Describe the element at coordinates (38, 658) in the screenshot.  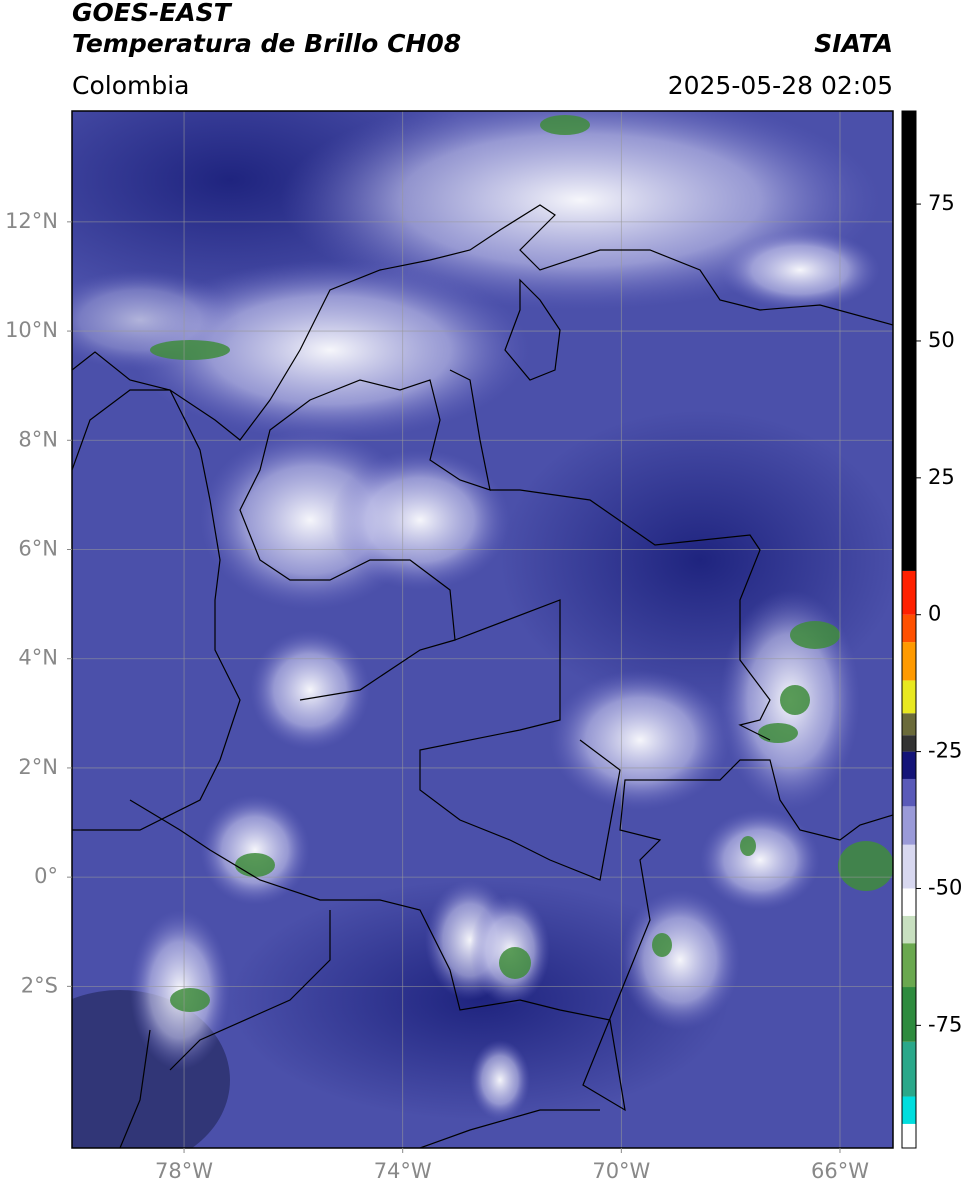
I see `y-tick-label: 4°N` at that location.